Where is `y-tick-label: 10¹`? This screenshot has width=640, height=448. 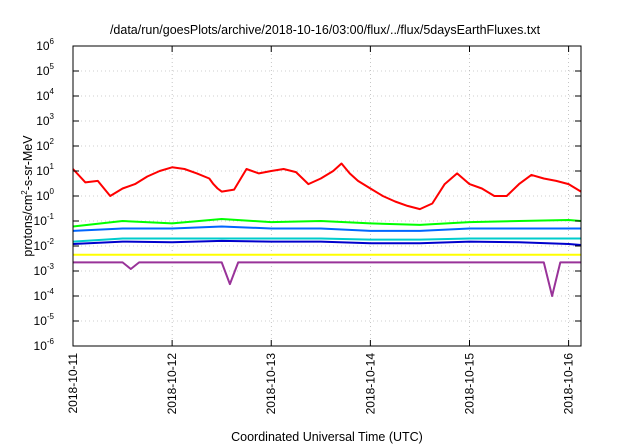
y-tick-label: 10¹ is located at coordinates (45, 170).